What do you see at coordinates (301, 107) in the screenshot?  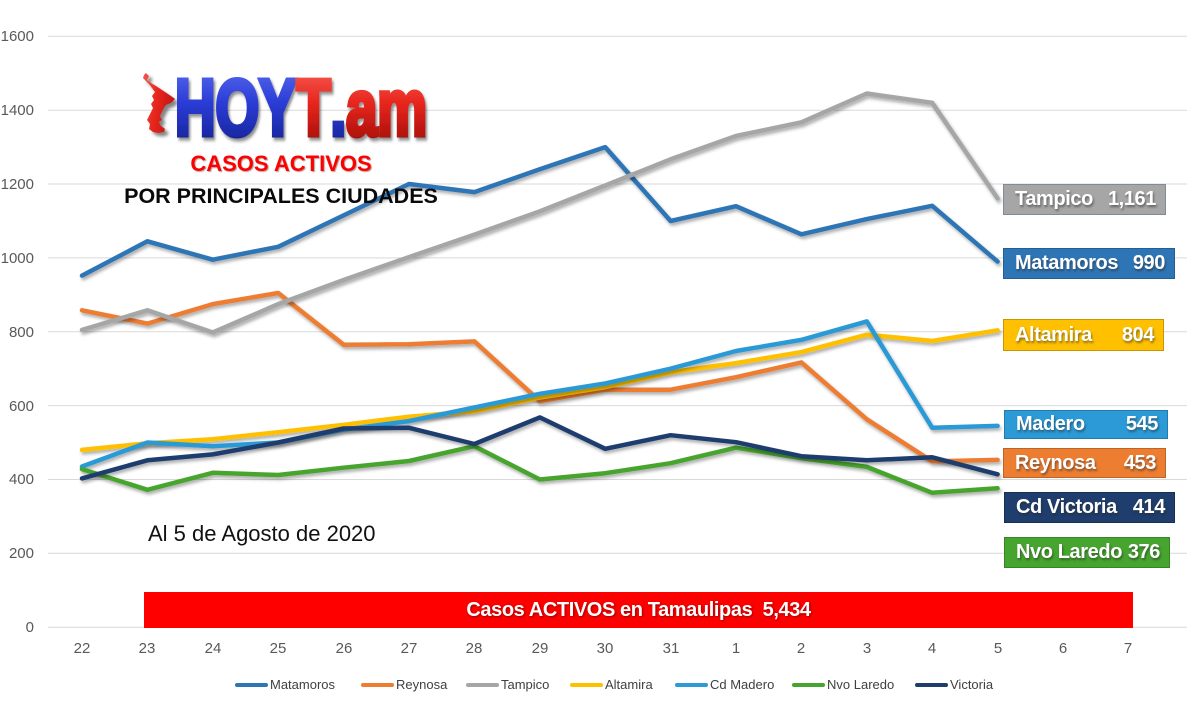 I see `svg-text: HOYT.am` at bounding box center [301, 107].